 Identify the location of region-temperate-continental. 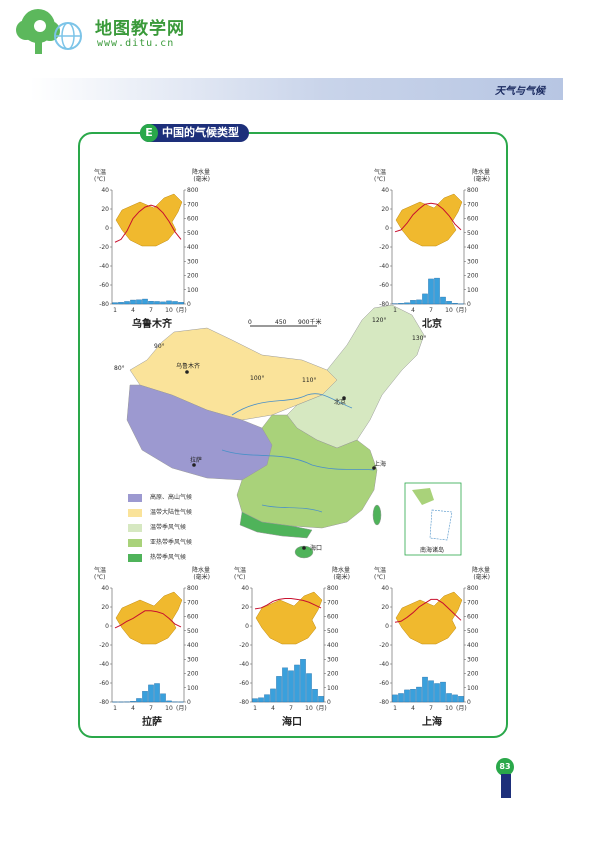
(233, 374).